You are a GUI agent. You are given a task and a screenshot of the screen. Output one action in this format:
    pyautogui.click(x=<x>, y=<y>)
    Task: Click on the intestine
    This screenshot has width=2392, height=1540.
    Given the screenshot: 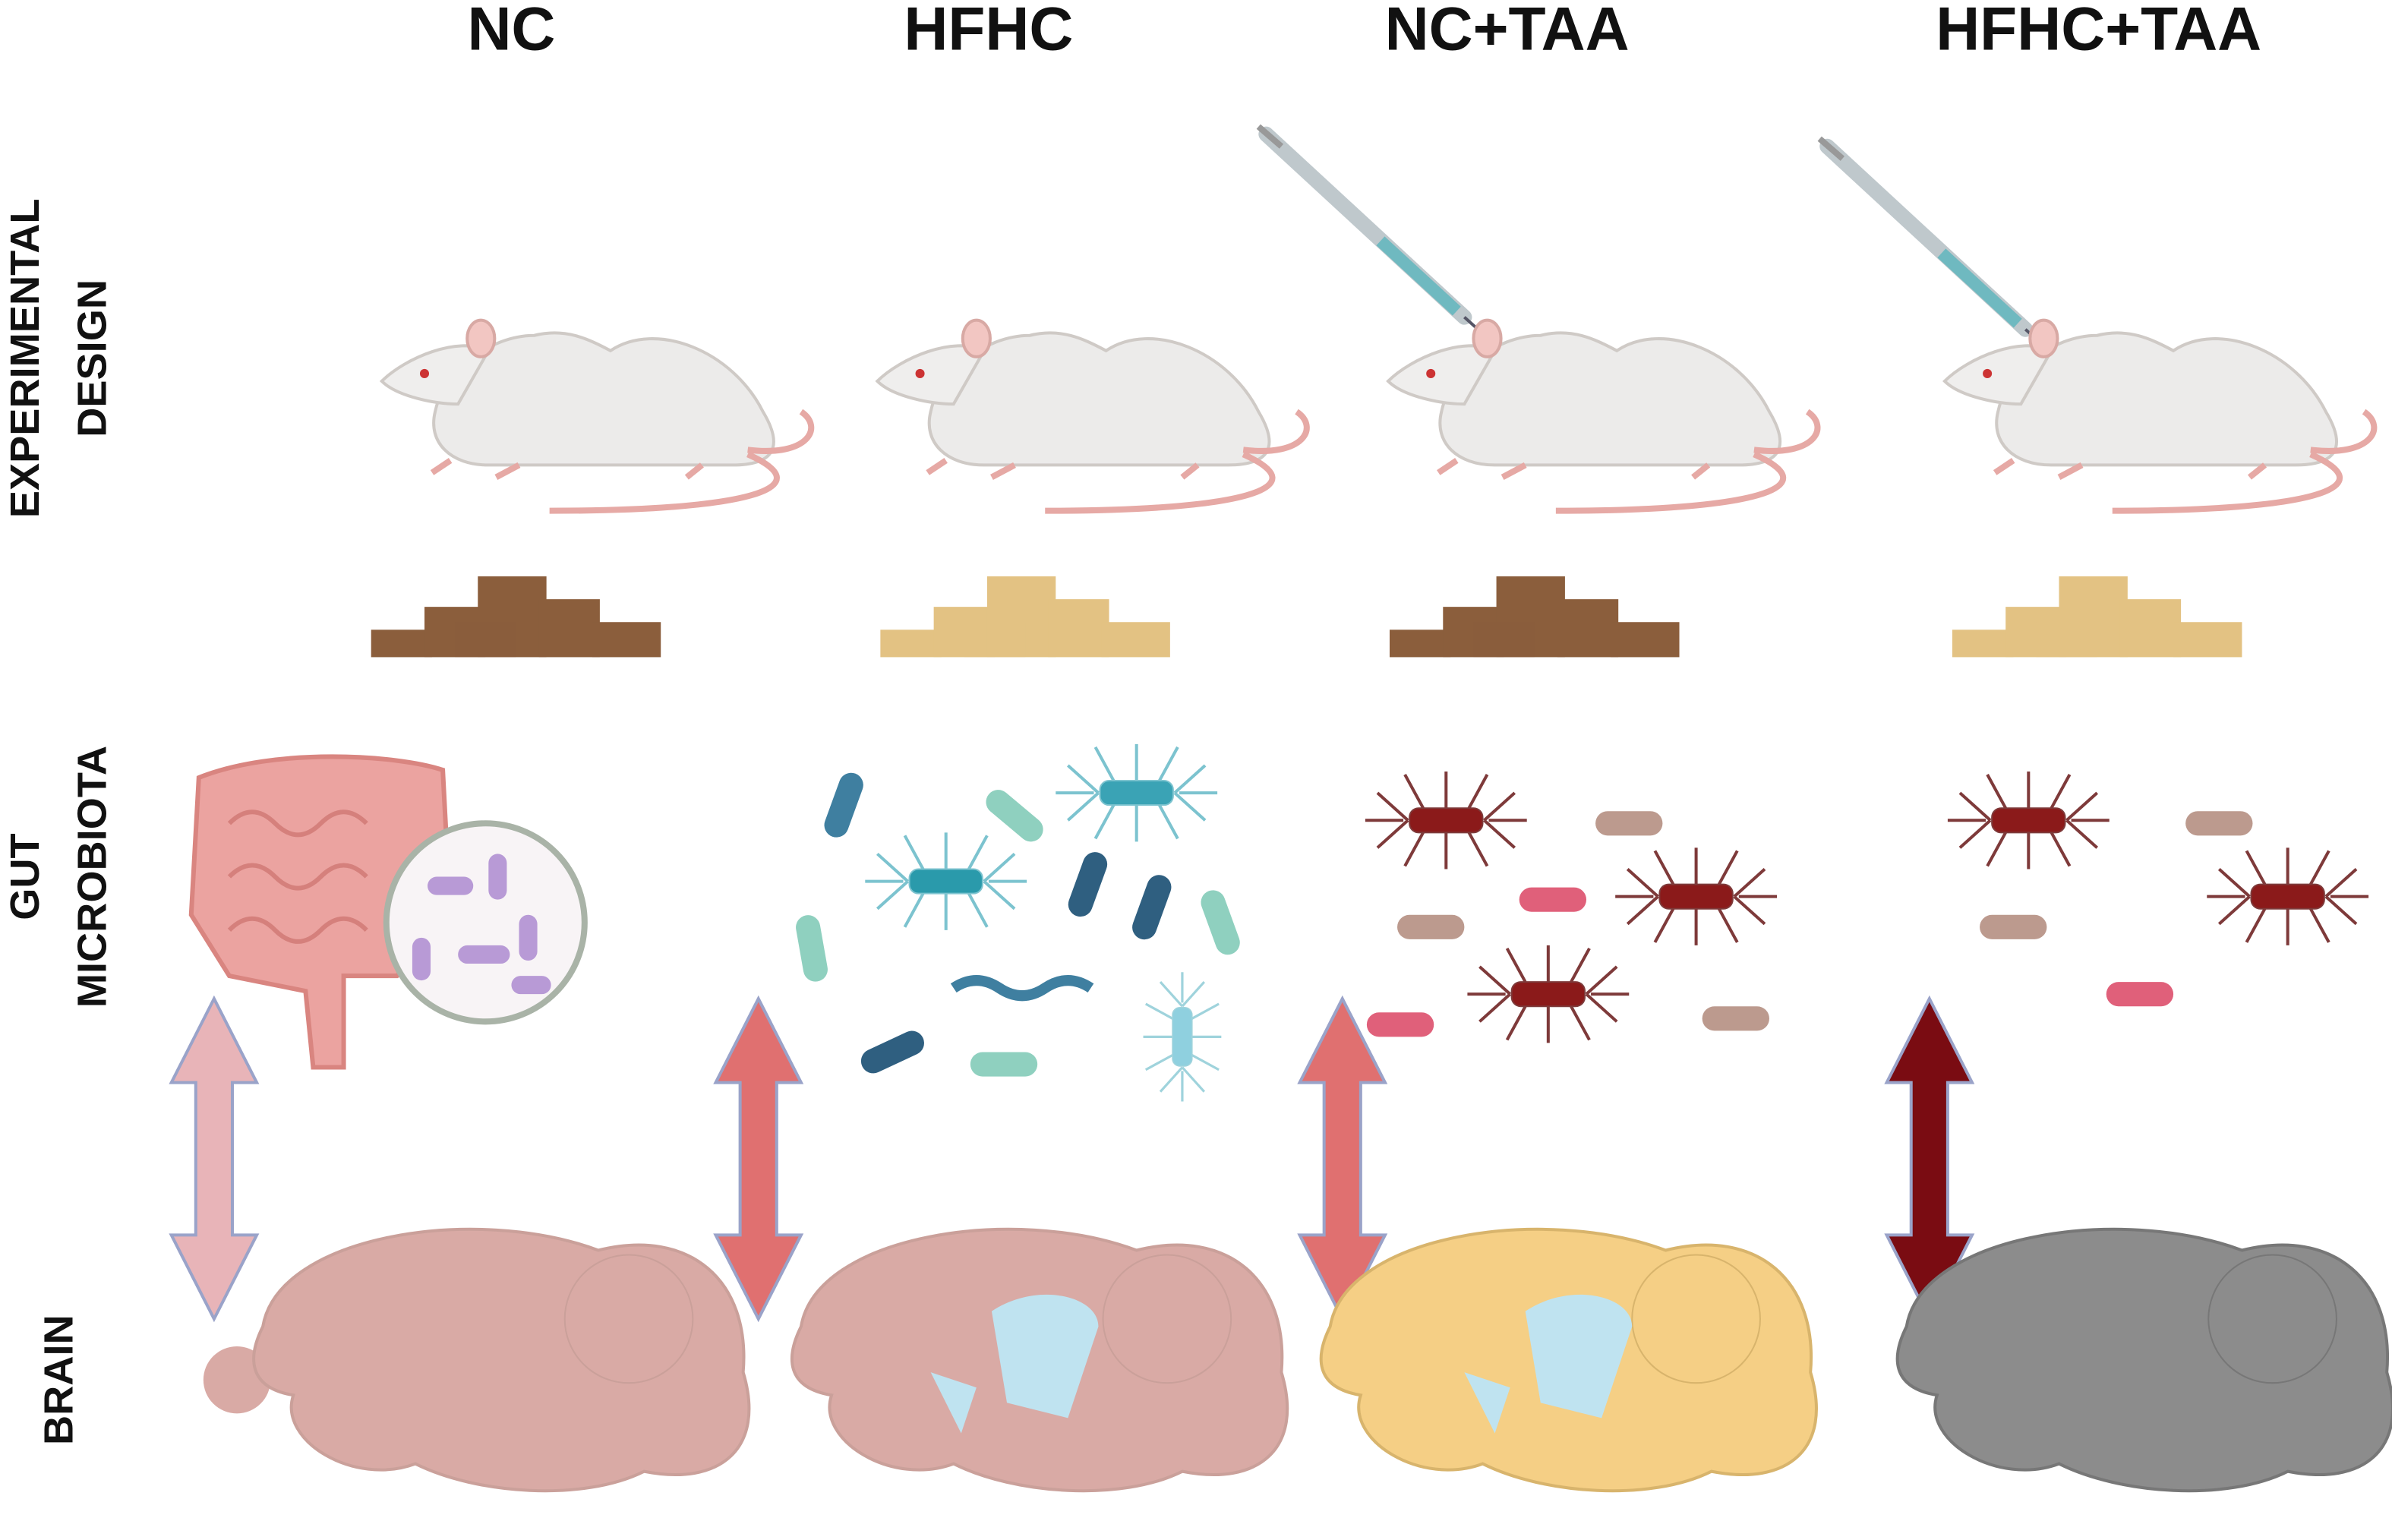 What is the action you would take?
    pyautogui.click(x=388, y=912)
    